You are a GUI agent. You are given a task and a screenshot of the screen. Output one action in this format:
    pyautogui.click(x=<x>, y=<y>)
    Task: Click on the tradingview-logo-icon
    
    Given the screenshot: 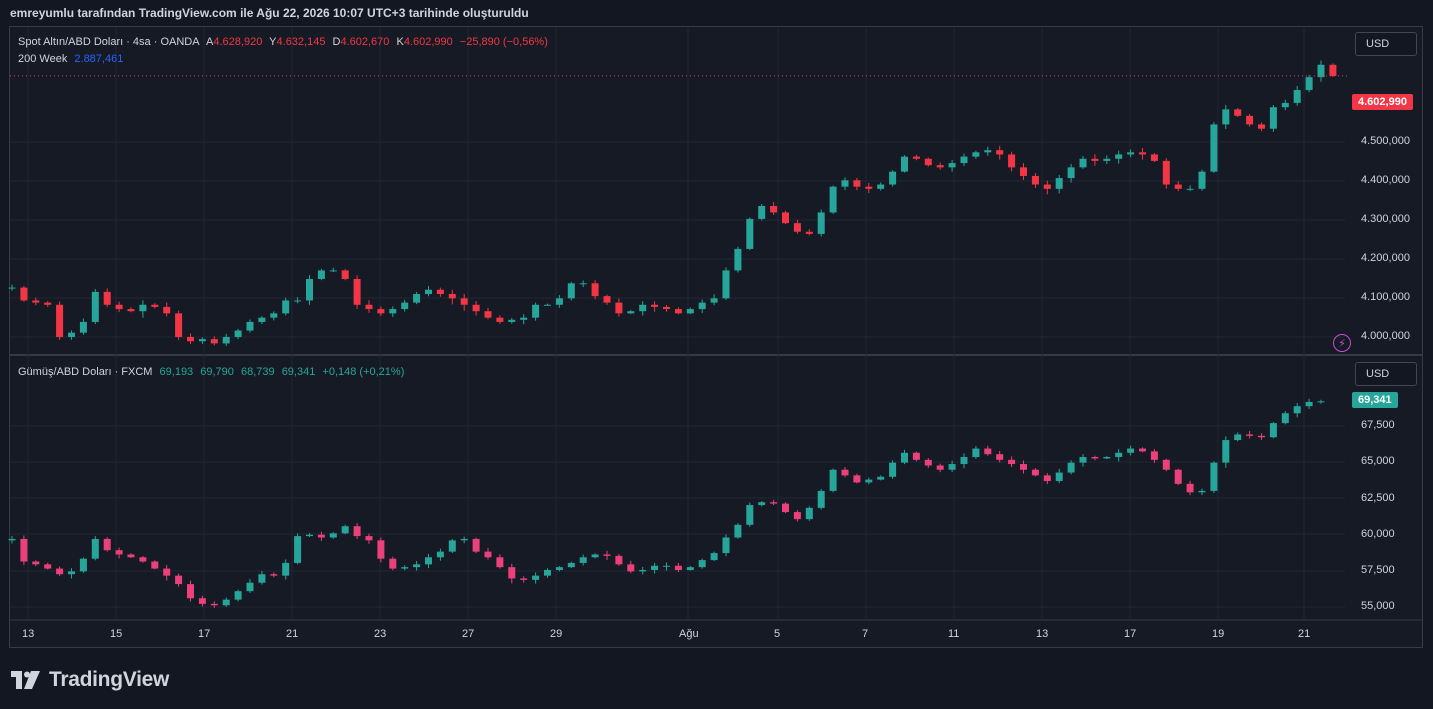 What is the action you would take?
    pyautogui.click(x=25, y=680)
    